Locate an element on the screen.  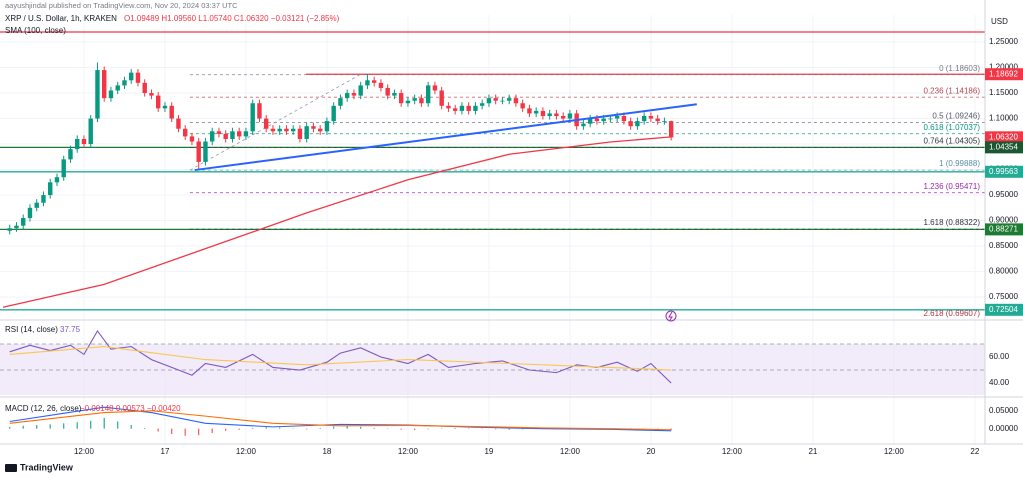
sma-legend: SMA (100, close) is located at coordinates (35, 30).